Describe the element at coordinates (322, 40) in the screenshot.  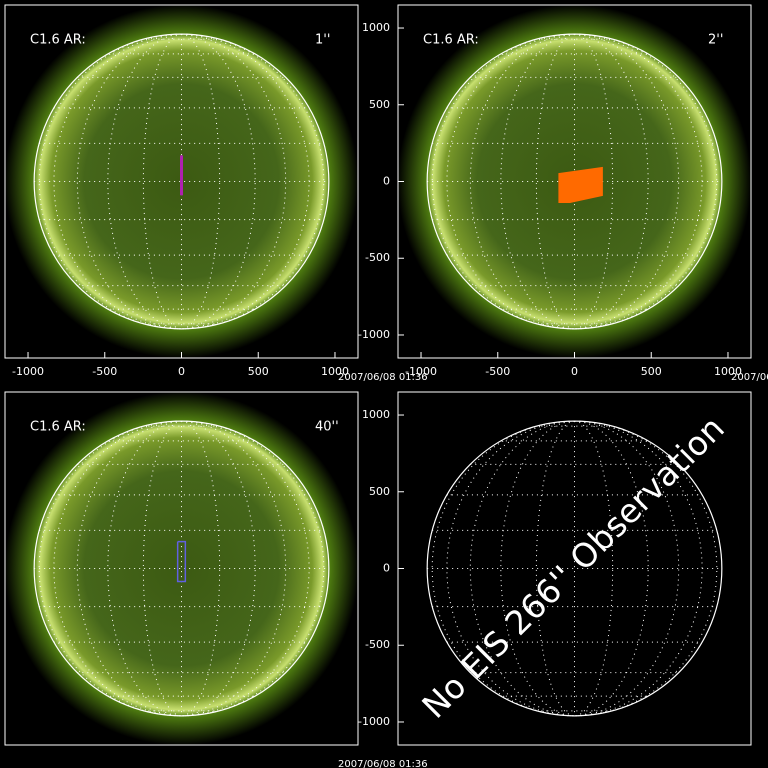
I see `slit-label: 1''` at that location.